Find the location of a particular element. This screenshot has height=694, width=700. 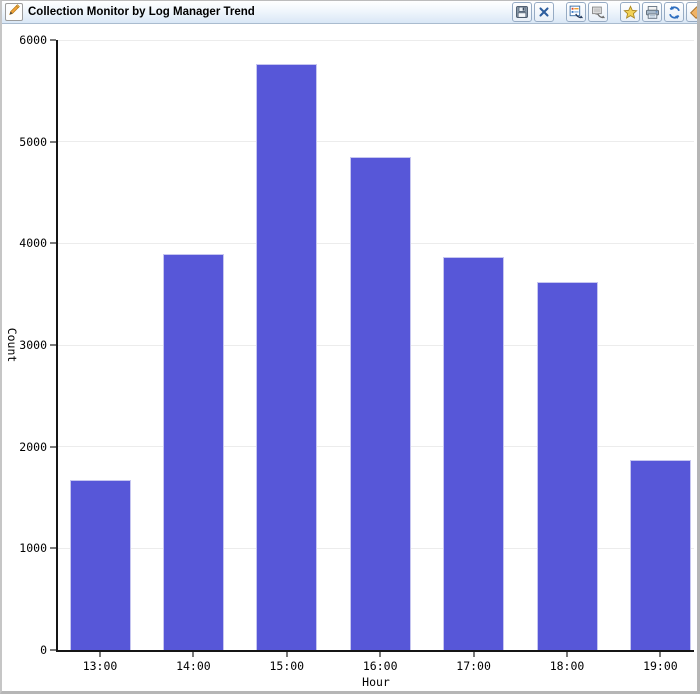

y-axis-tick-label: 6000 is located at coordinates (33, 40).